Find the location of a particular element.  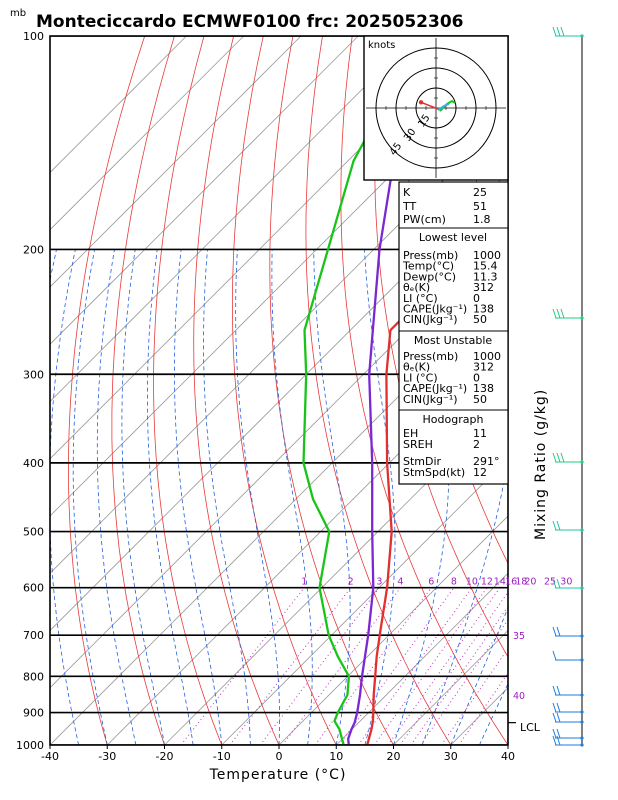

mixing-ratio-label: 30 is located at coordinates (566, 582).